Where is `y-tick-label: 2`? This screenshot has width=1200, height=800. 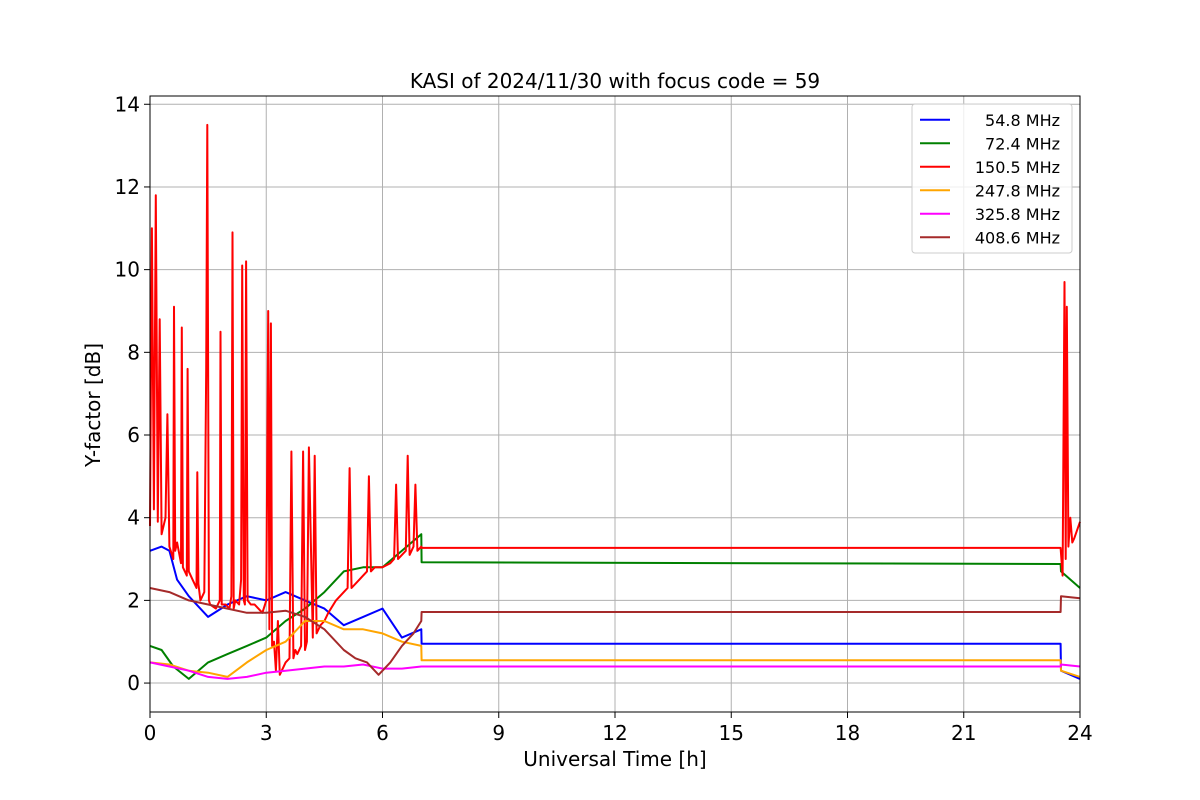
y-tick-label: 2 is located at coordinates (133, 600).